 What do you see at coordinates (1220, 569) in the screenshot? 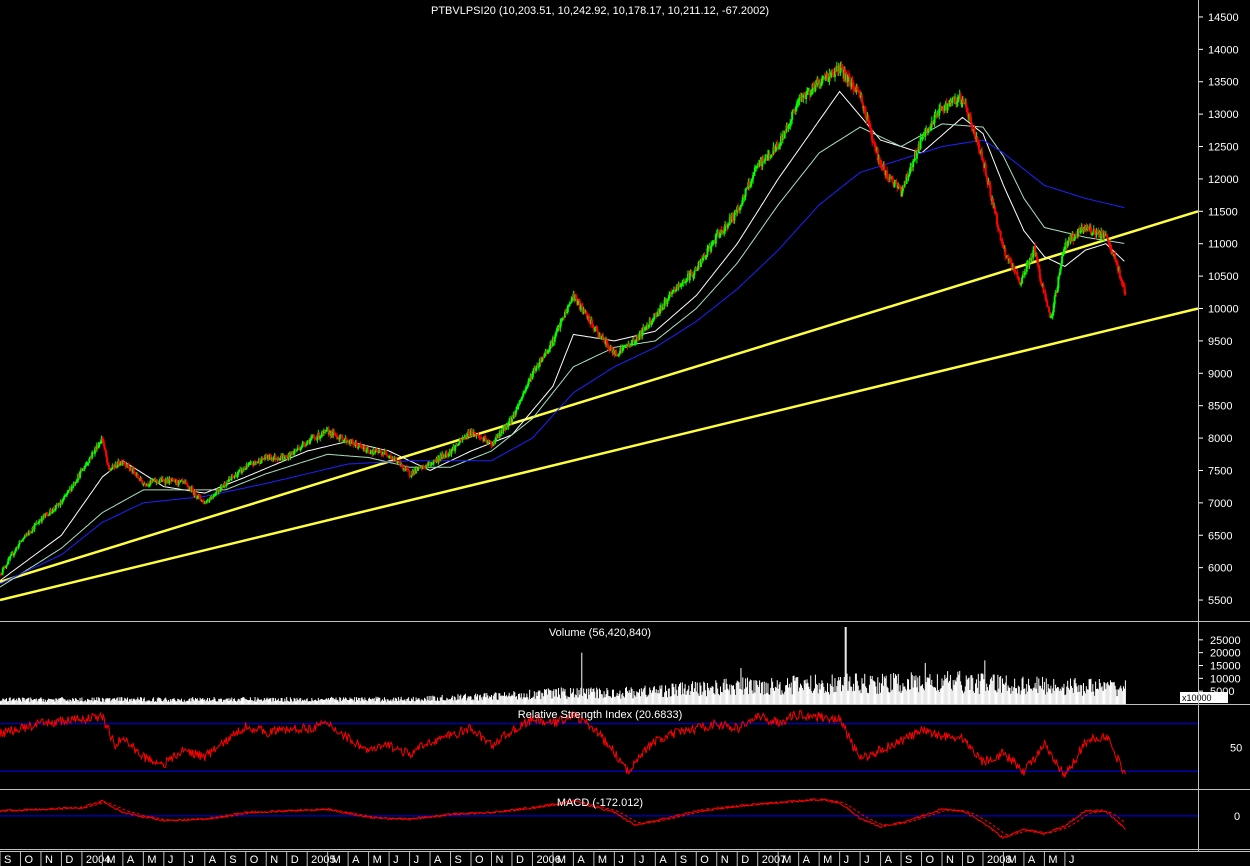
I see `price-tick-label: 6000` at bounding box center [1220, 569].